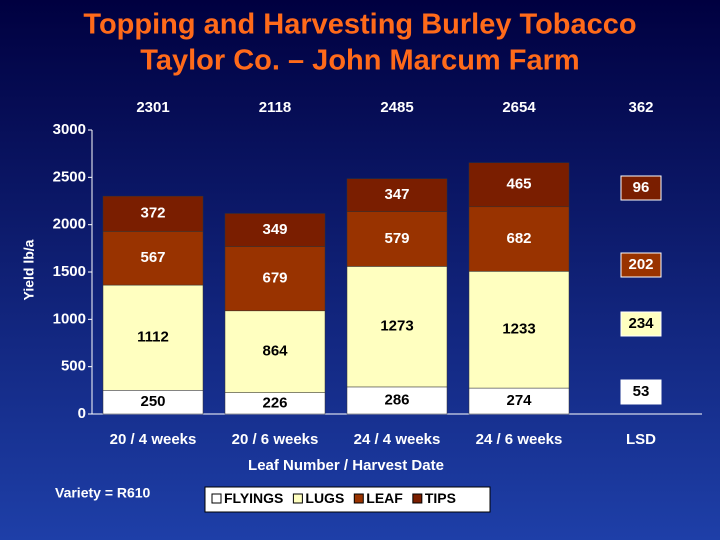 The height and width of the screenshot is (545, 720). I want to click on chart-title: Taylor Co. – John Marcum Farm, so click(359, 61).